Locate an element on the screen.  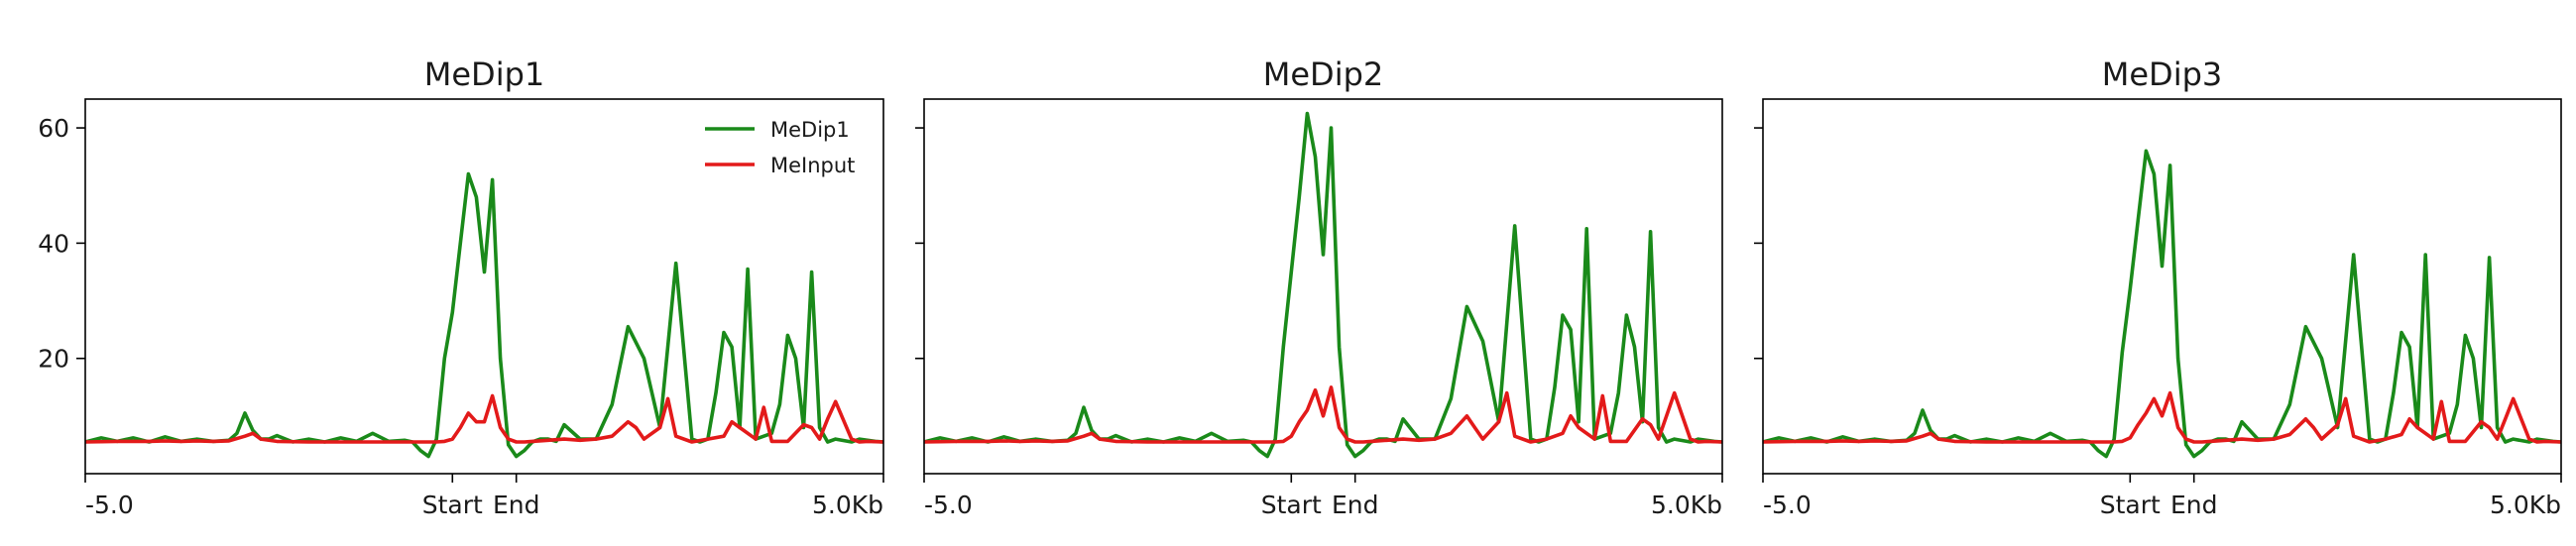
y-tick-label: 60 is located at coordinates (54, 128).